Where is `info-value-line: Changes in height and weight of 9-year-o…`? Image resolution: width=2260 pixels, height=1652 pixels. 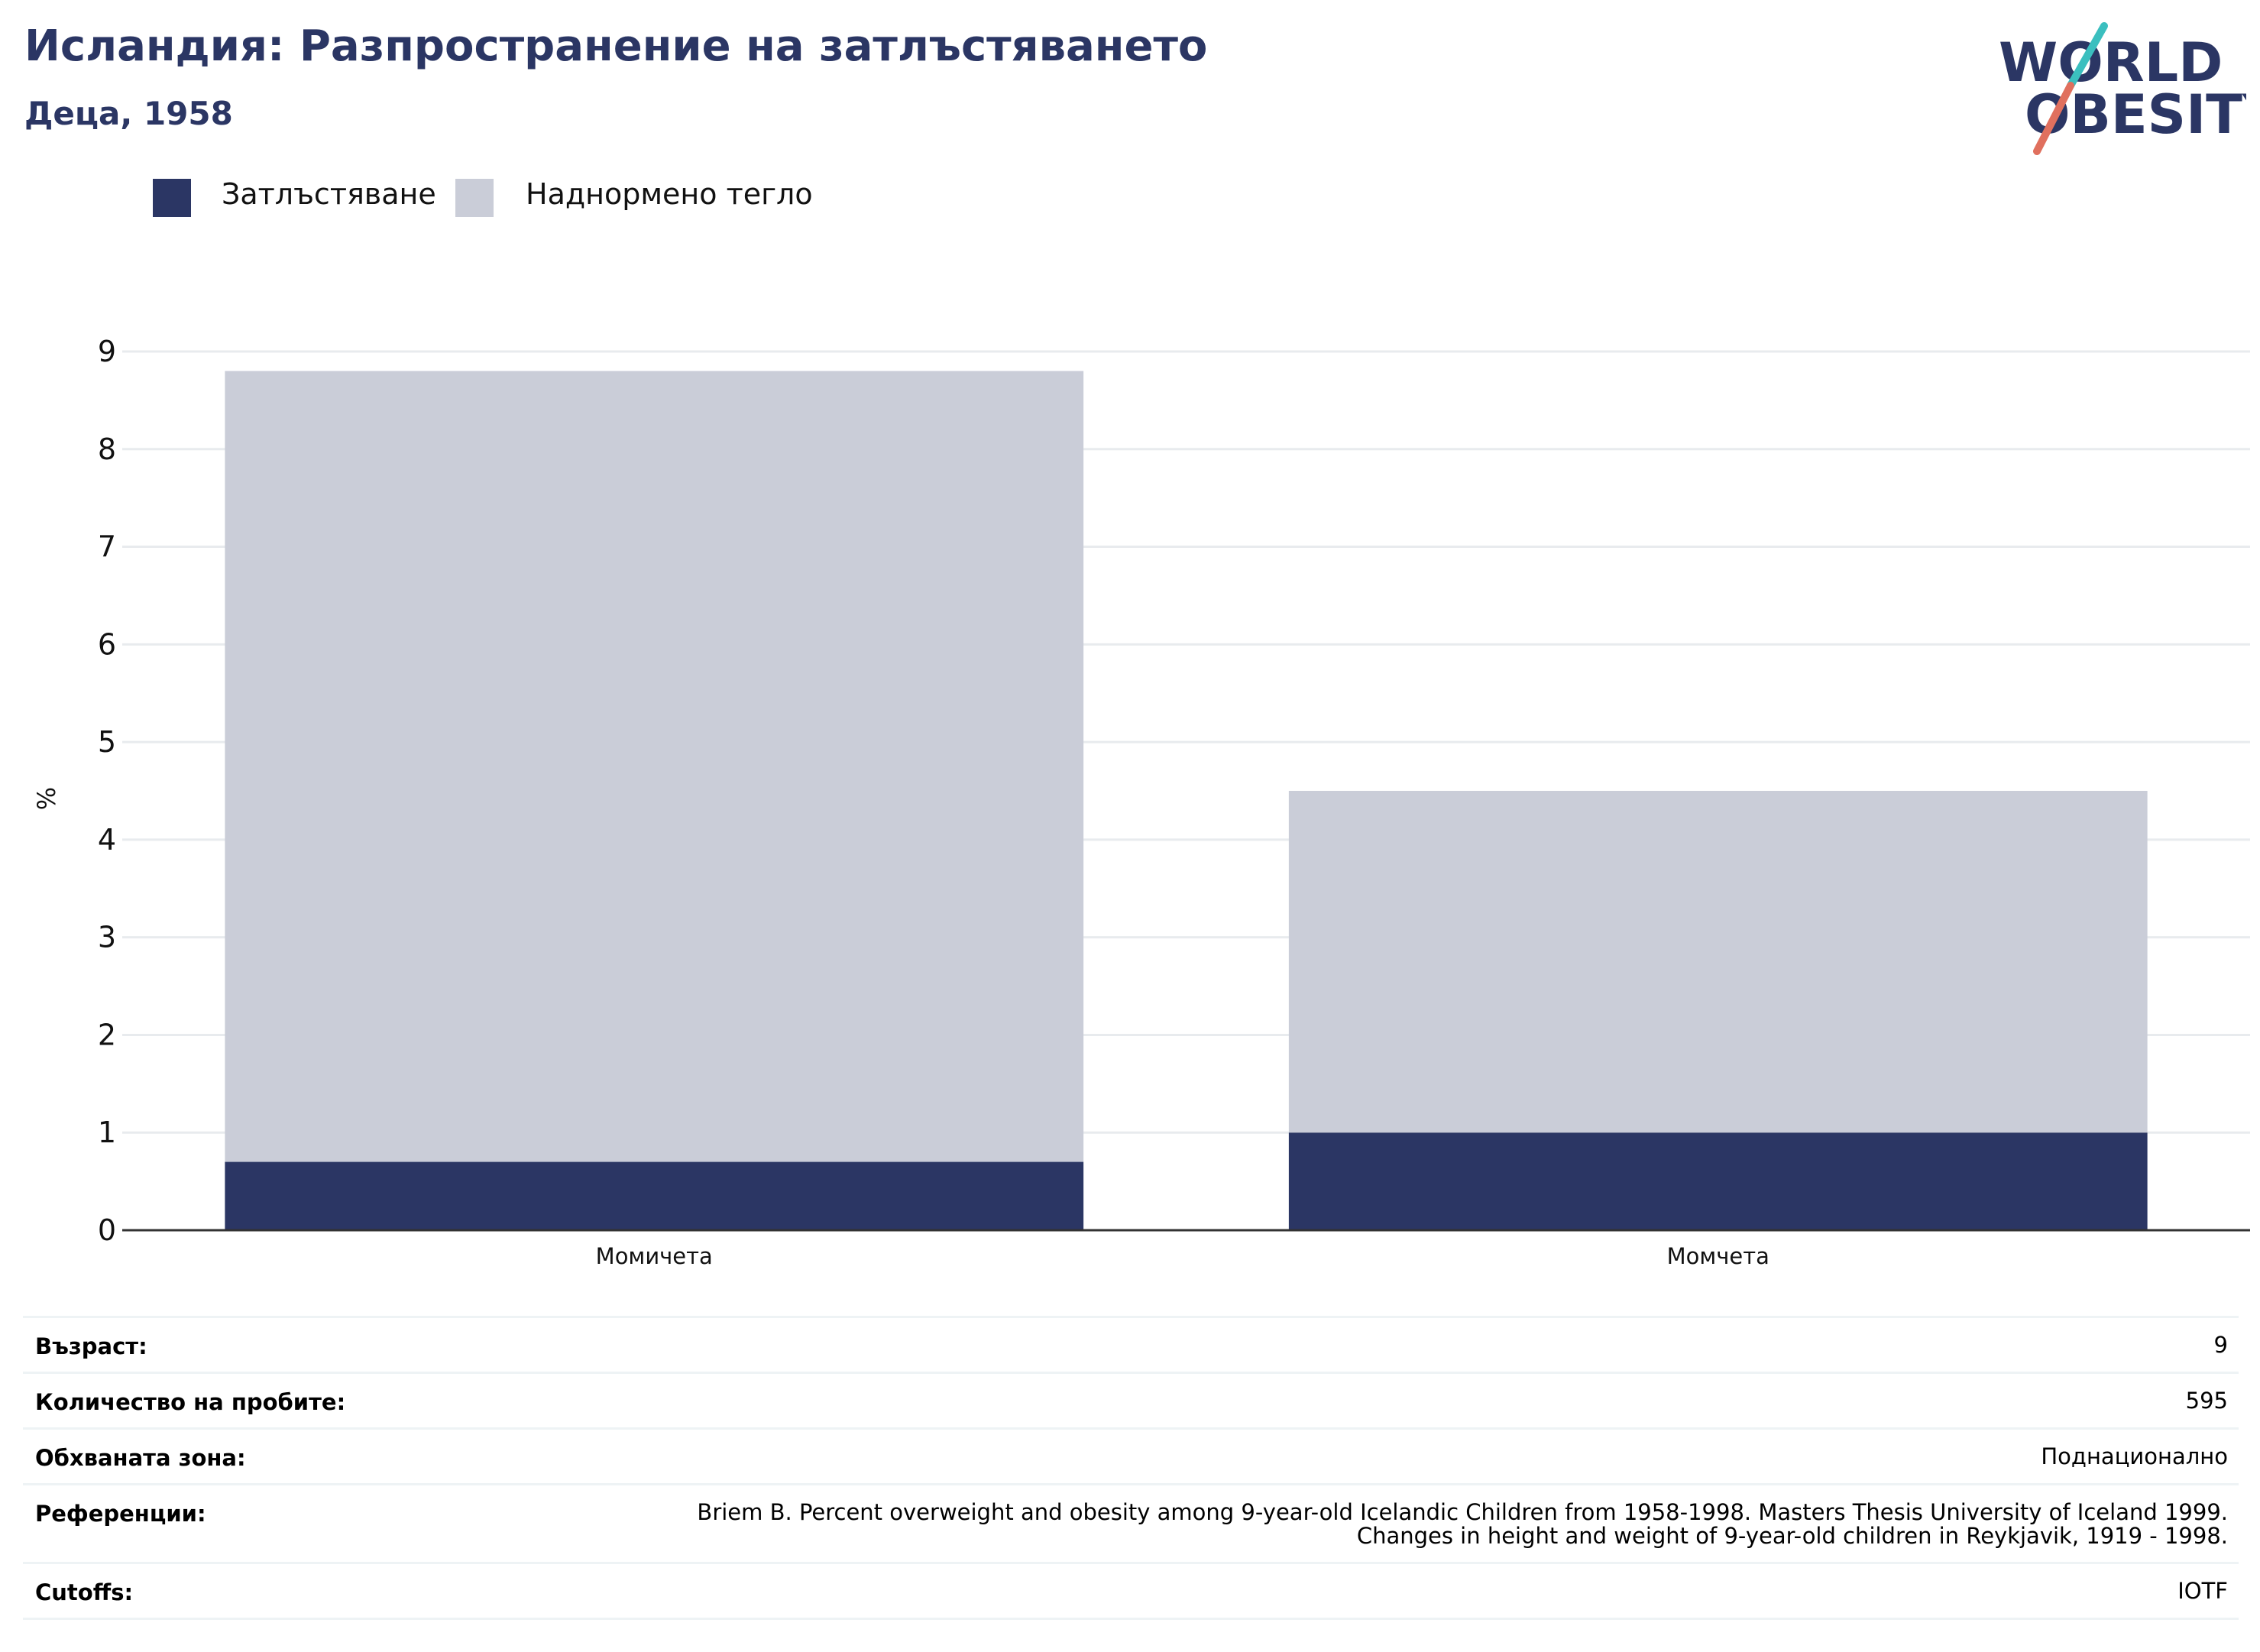 info-value-line: Changes in height and weight of 9-year-o… is located at coordinates (1792, 1536).